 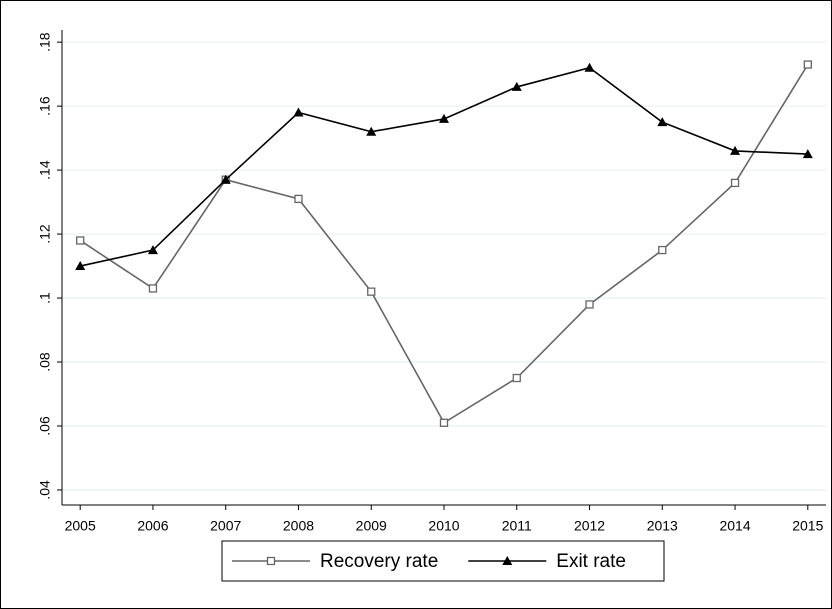 What do you see at coordinates (152, 526) in the screenshot?
I see `x-tick-label: 2006` at bounding box center [152, 526].